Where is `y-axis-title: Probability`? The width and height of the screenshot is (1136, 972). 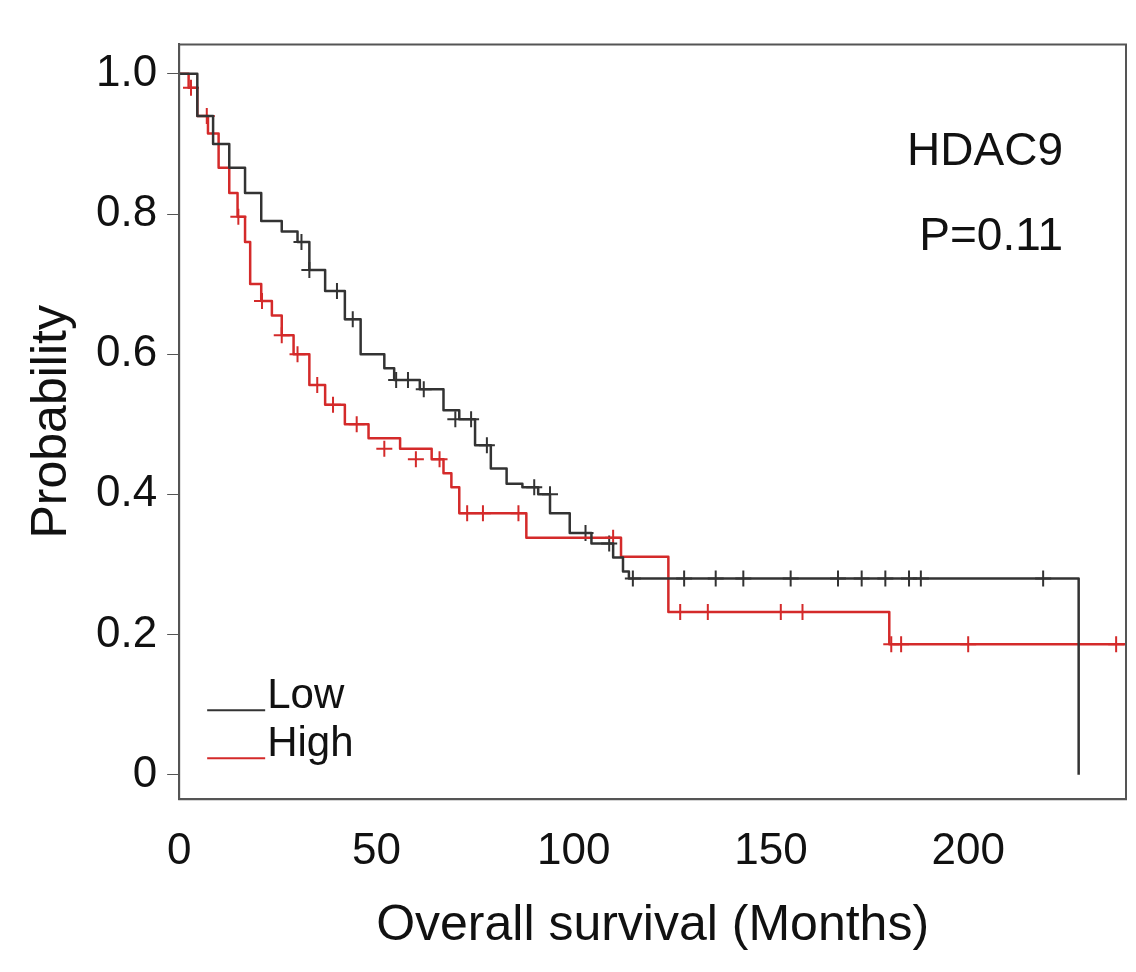 y-axis-title: Probability is located at coordinates (48, 422).